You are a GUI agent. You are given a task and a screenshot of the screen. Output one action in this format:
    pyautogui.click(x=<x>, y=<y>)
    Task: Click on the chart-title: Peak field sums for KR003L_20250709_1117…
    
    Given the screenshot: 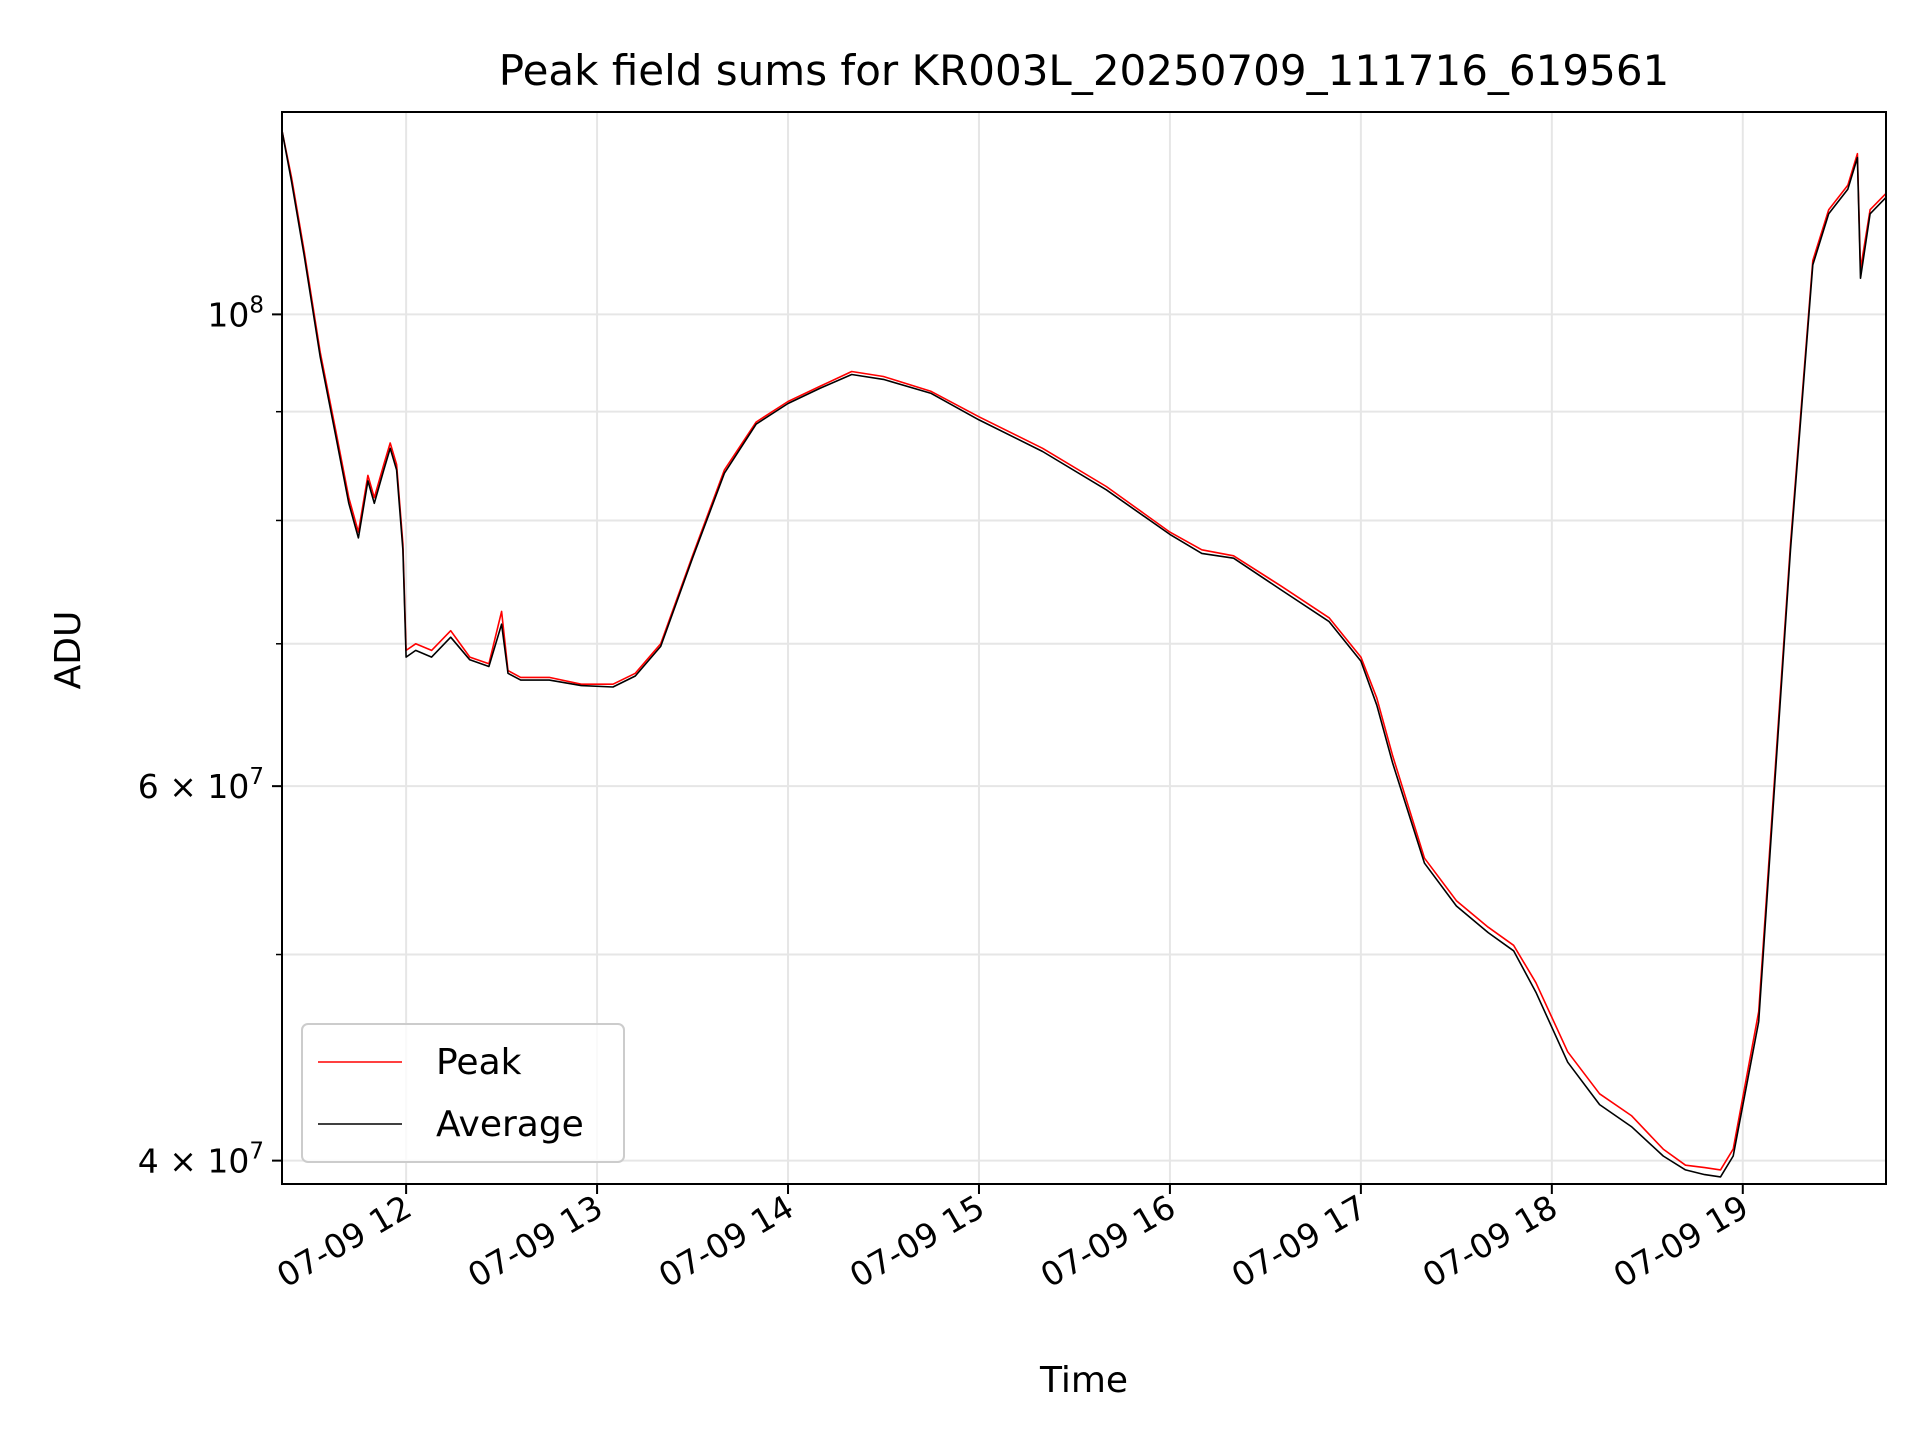 What is the action you would take?
    pyautogui.click(x=1084, y=70)
    